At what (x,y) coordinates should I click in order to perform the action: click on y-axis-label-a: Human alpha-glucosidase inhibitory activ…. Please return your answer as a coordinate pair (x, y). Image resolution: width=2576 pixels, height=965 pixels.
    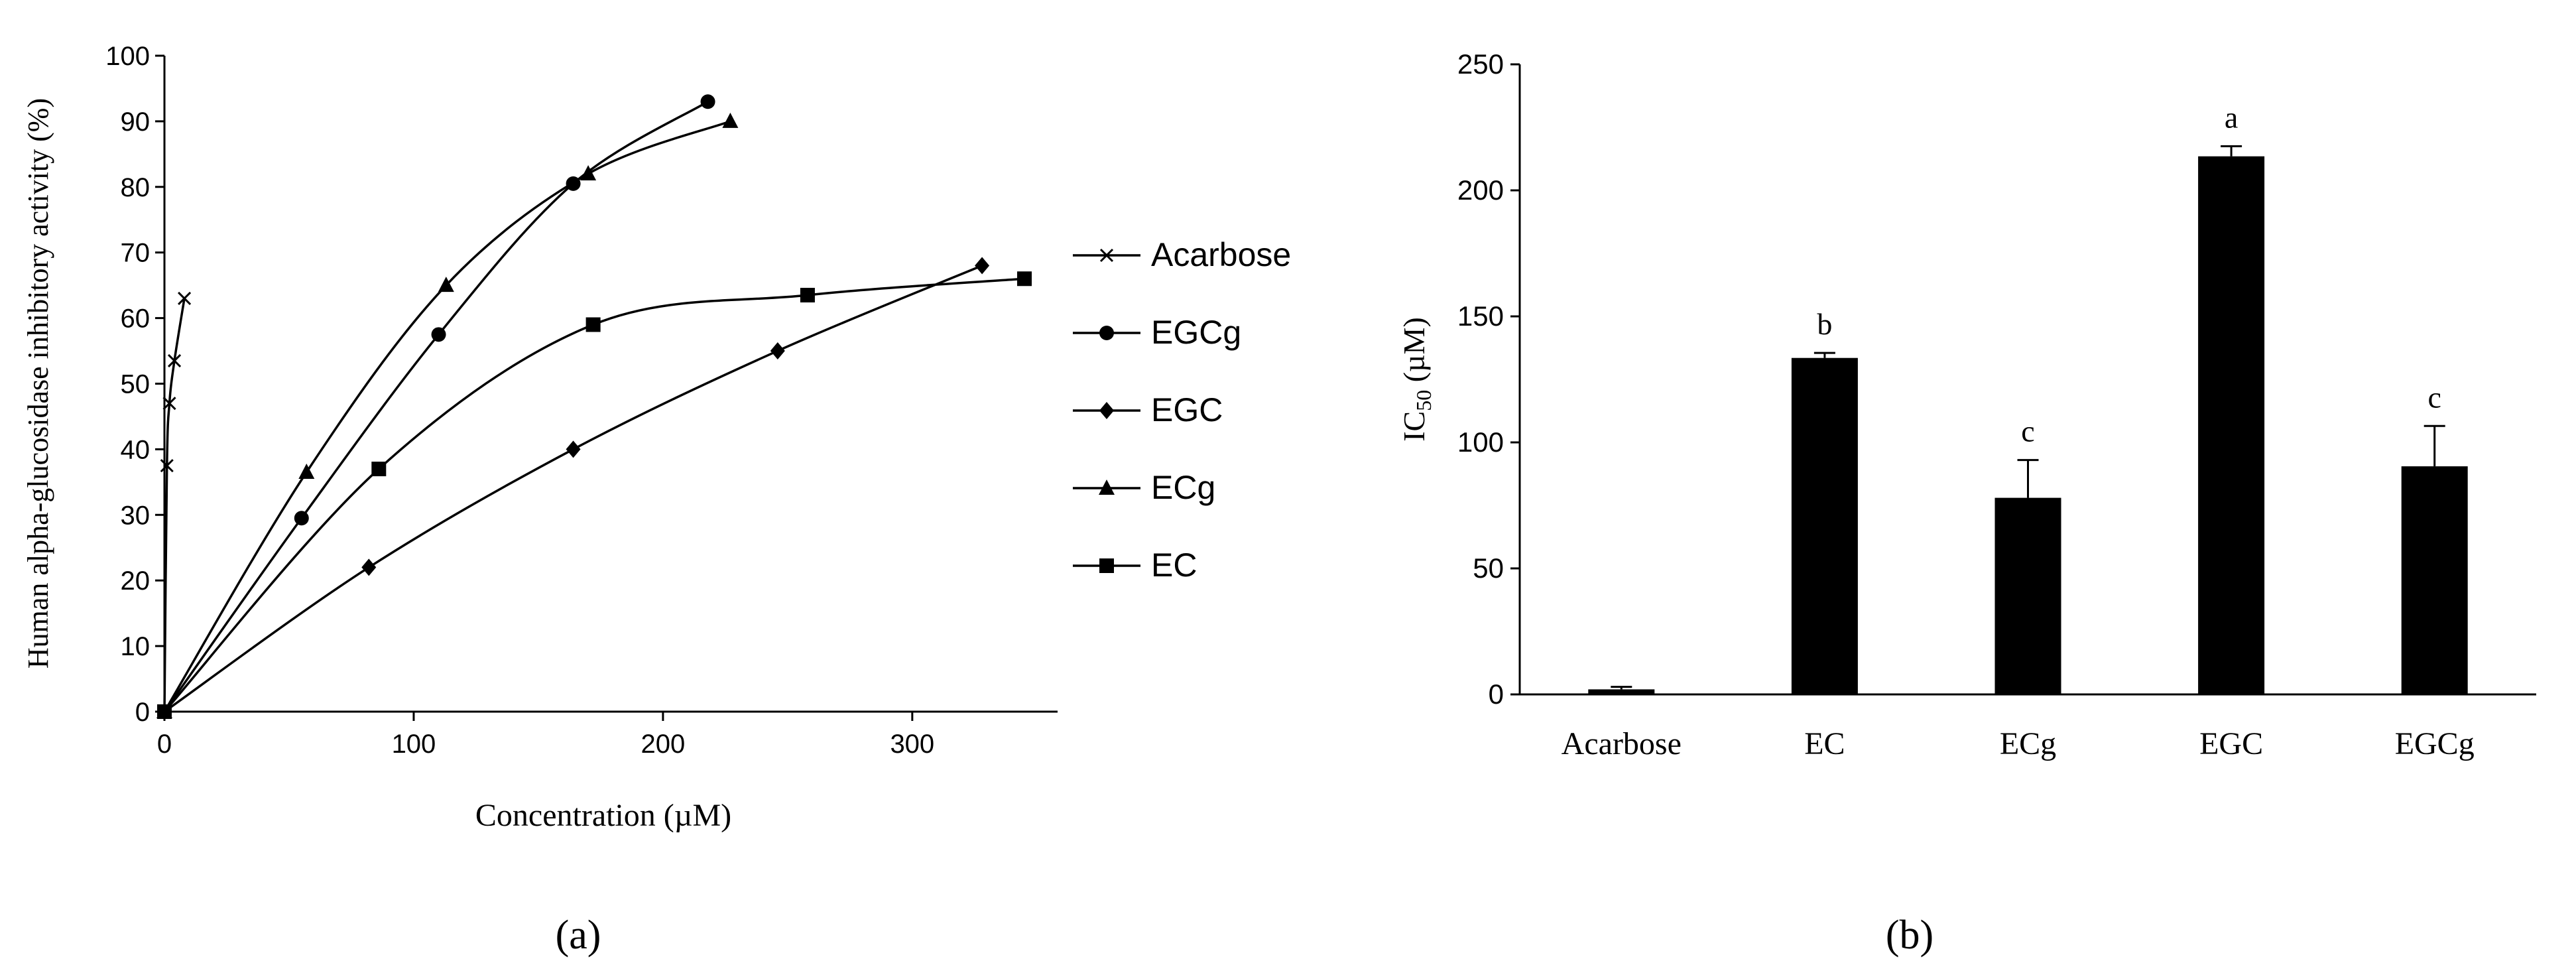
    Looking at the image, I should click on (38, 383).